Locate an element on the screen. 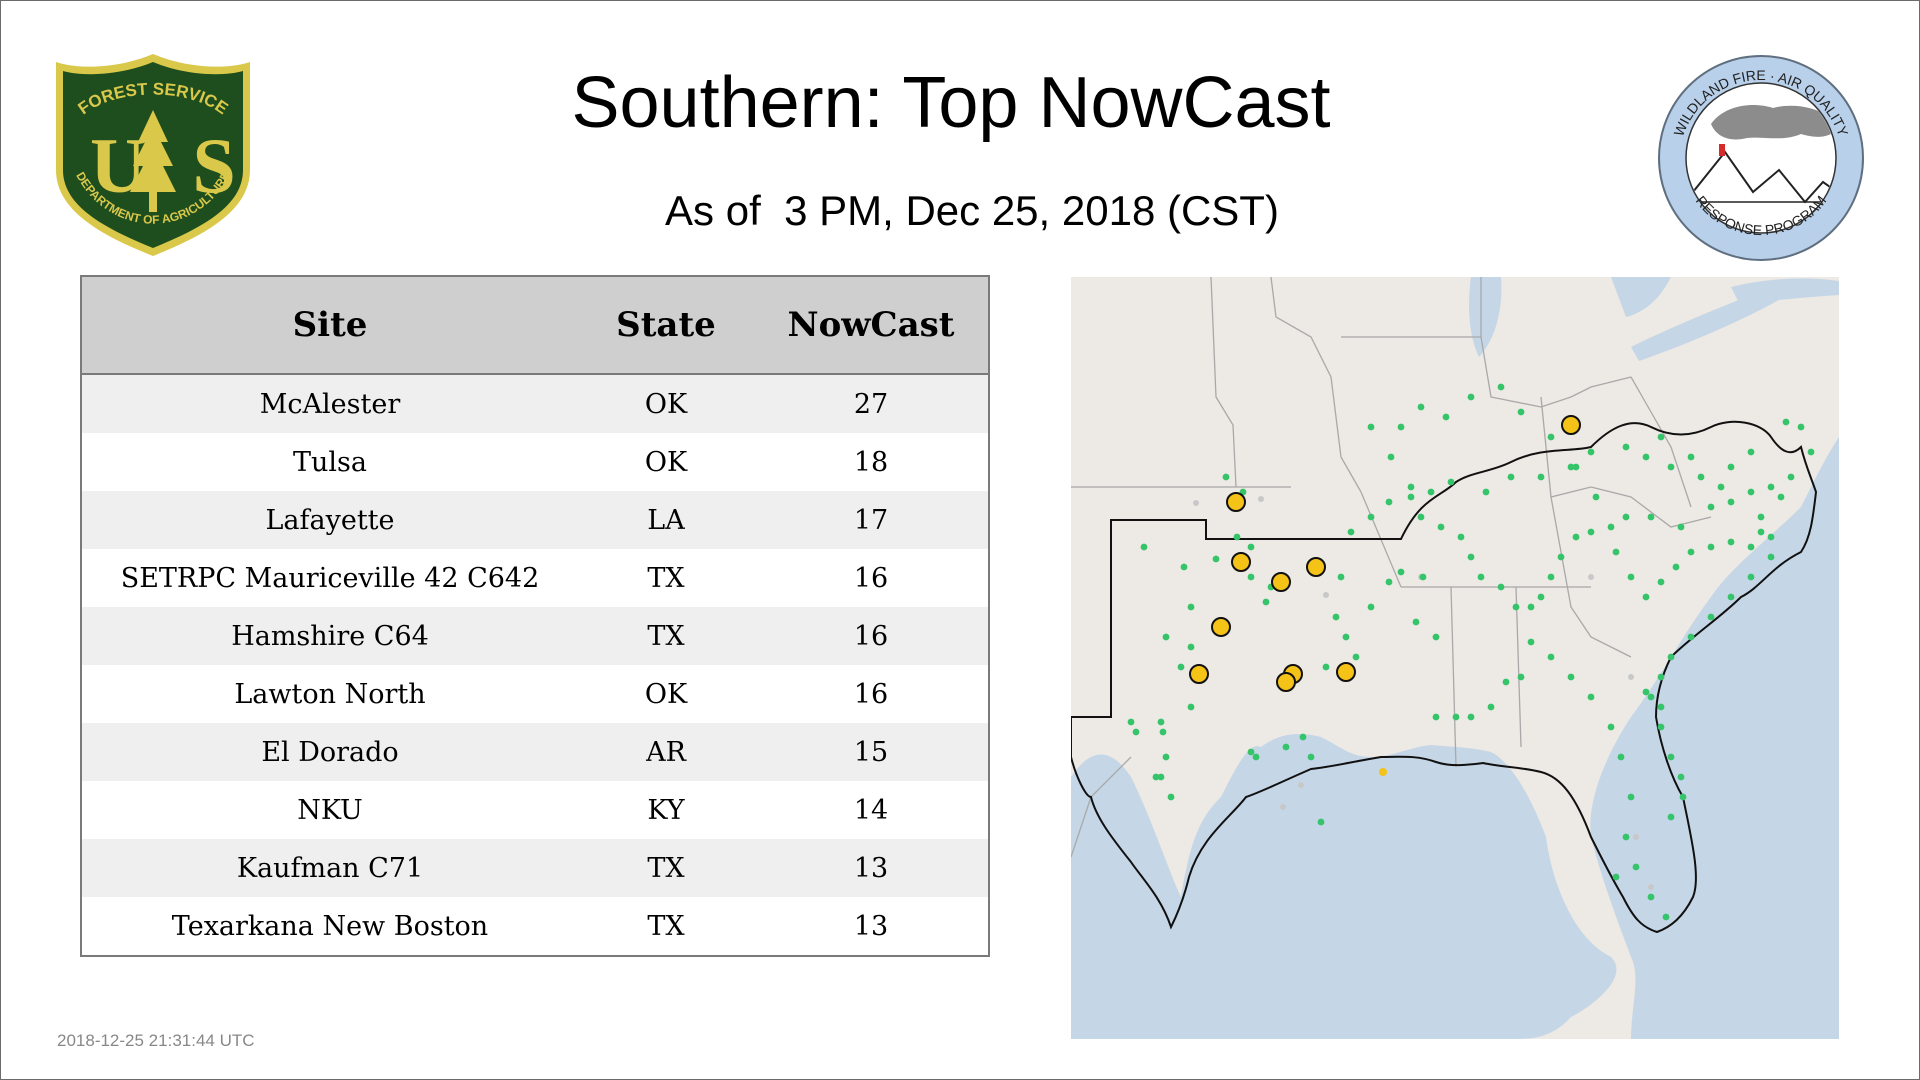 This screenshot has height=1080, width=1920. col-header-state: State is located at coordinates (666, 326).